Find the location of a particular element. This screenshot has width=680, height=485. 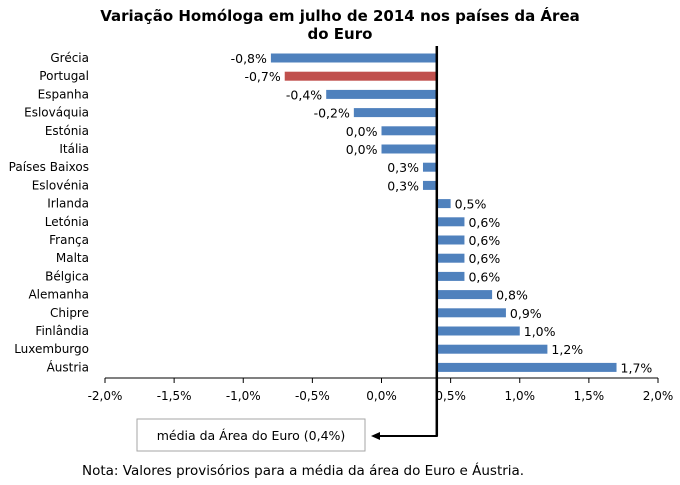

chart-title-line-2: do Euro is located at coordinates (340, 34).